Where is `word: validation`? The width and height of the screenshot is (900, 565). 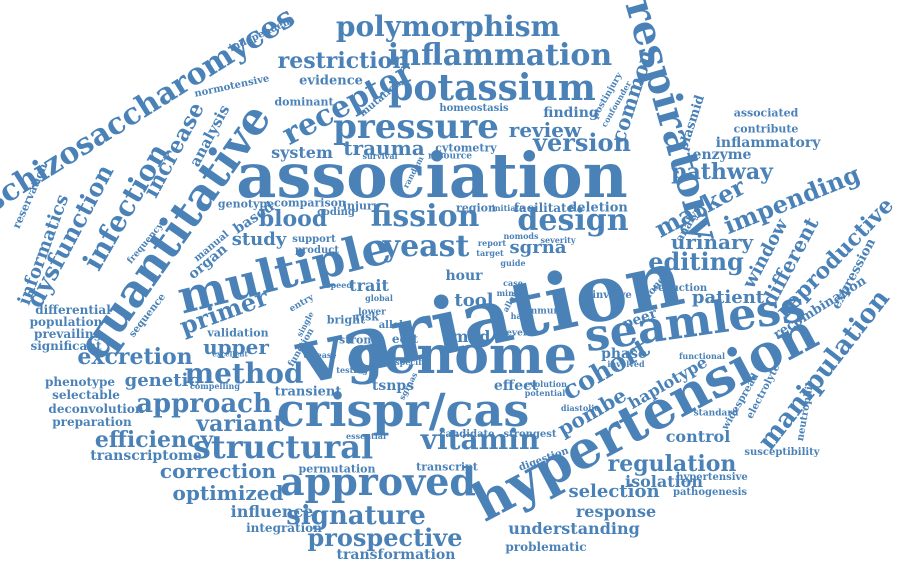 word: validation is located at coordinates (238, 333).